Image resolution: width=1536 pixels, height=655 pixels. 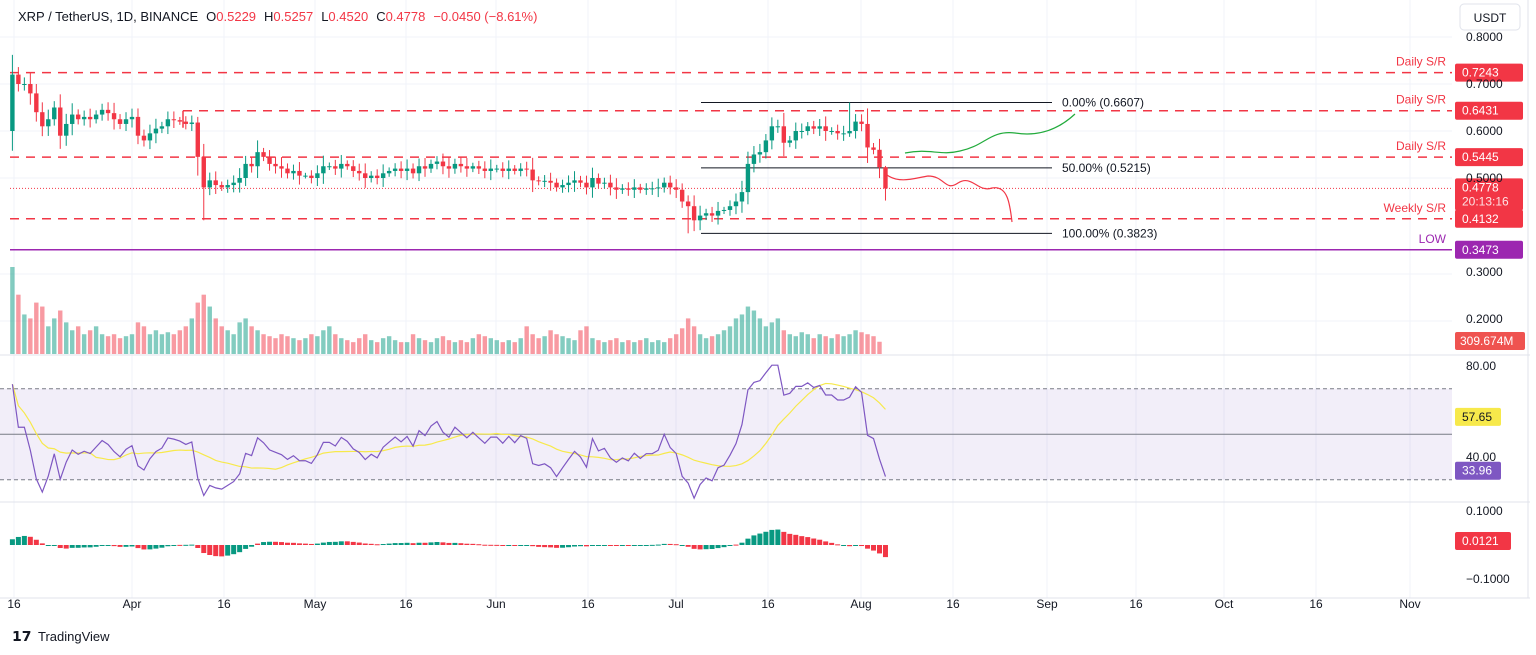 I want to click on price-axis-tick: 0.5000, so click(x=1484, y=178).